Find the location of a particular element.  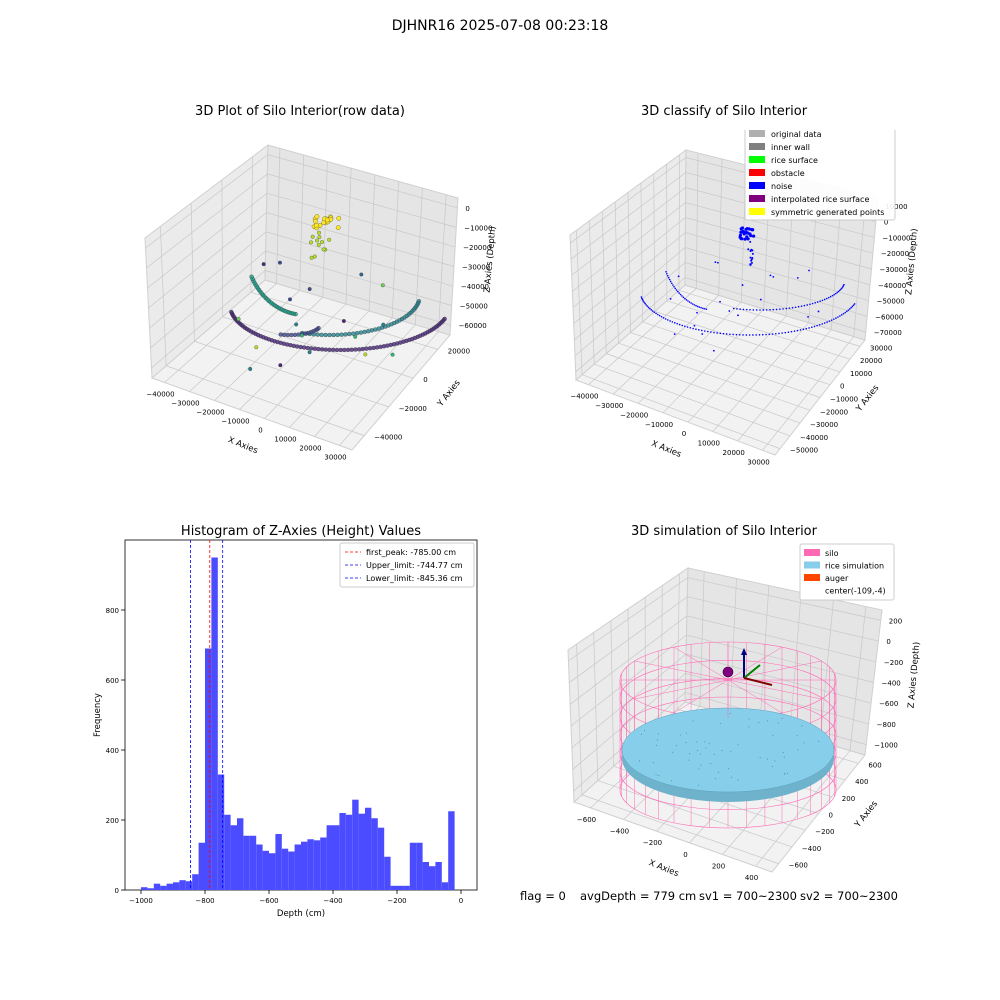

x-axis-label: Depth (cm) is located at coordinates (301, 914).